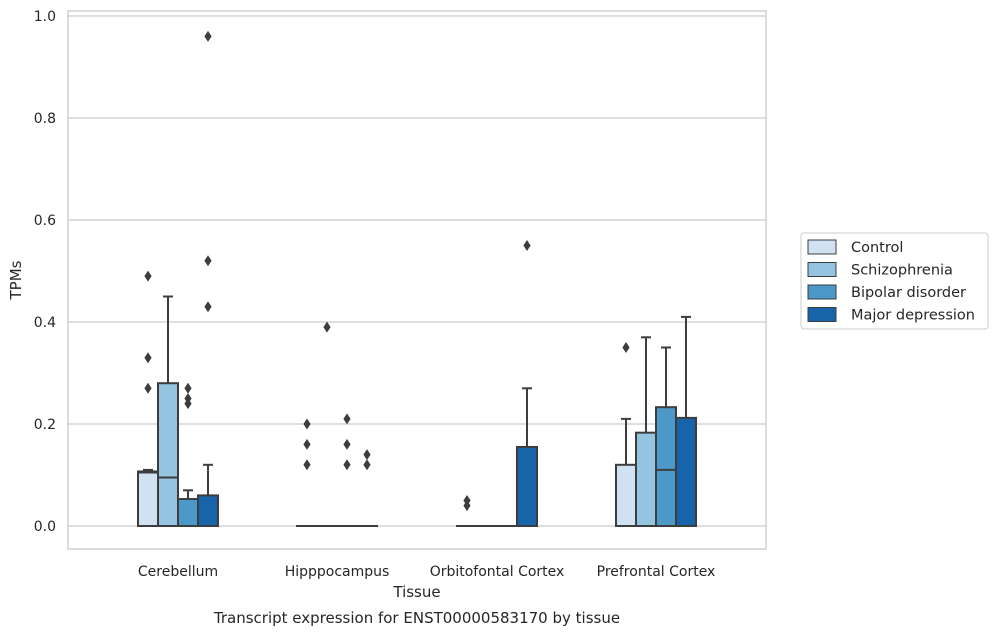 The width and height of the screenshot is (997, 636). I want to click on y-tick-label: 0.4, so click(45, 323).